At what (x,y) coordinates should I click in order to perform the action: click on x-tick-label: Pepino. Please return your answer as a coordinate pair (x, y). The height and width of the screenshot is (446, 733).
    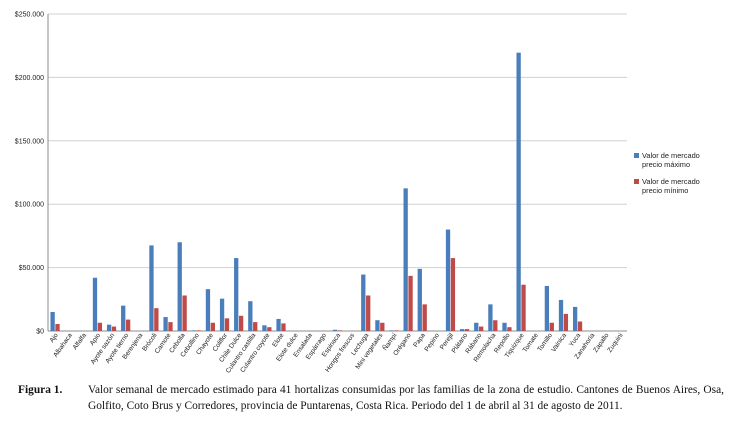
    Looking at the image, I should click on (432, 342).